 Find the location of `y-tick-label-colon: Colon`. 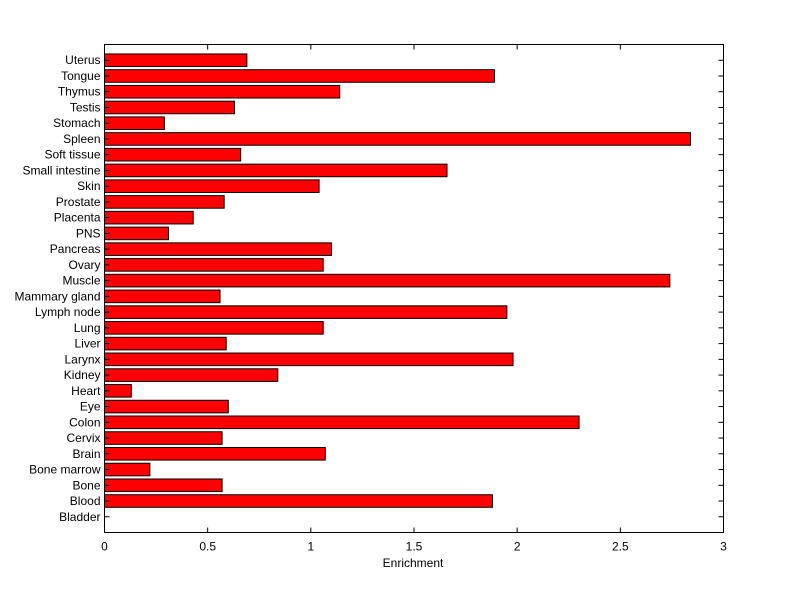

y-tick-label-colon: Colon is located at coordinates (84, 422).